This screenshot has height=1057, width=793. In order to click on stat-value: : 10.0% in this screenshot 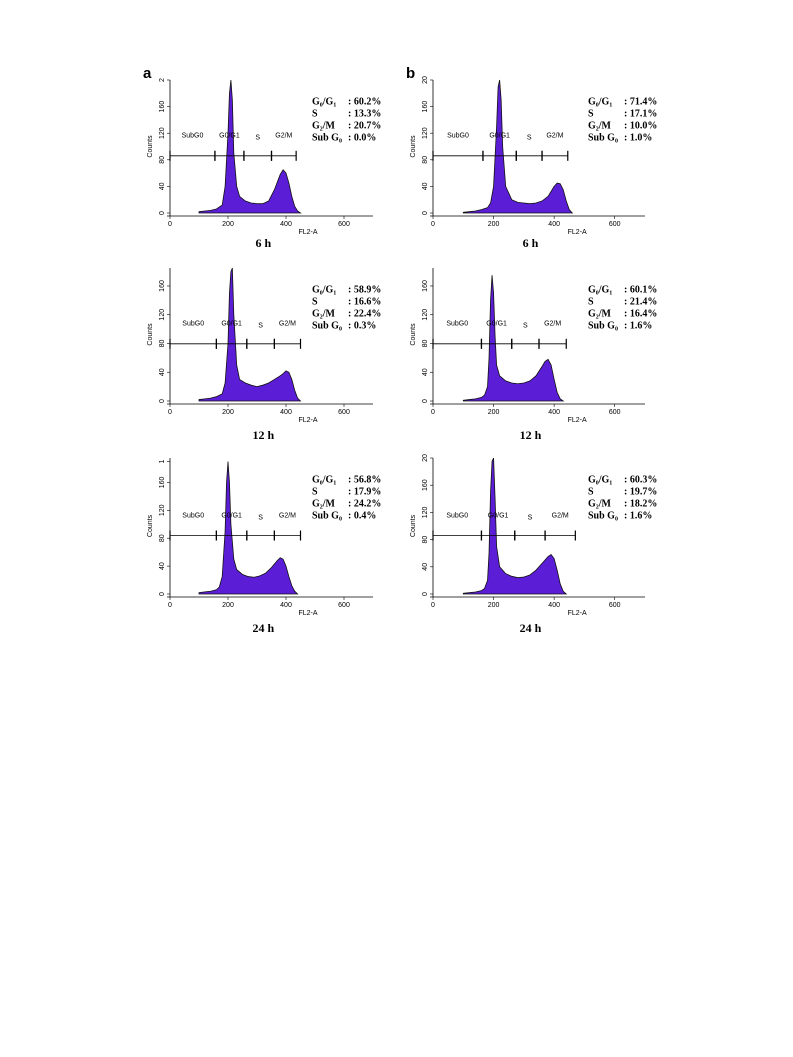, I will do `click(640, 125)`.